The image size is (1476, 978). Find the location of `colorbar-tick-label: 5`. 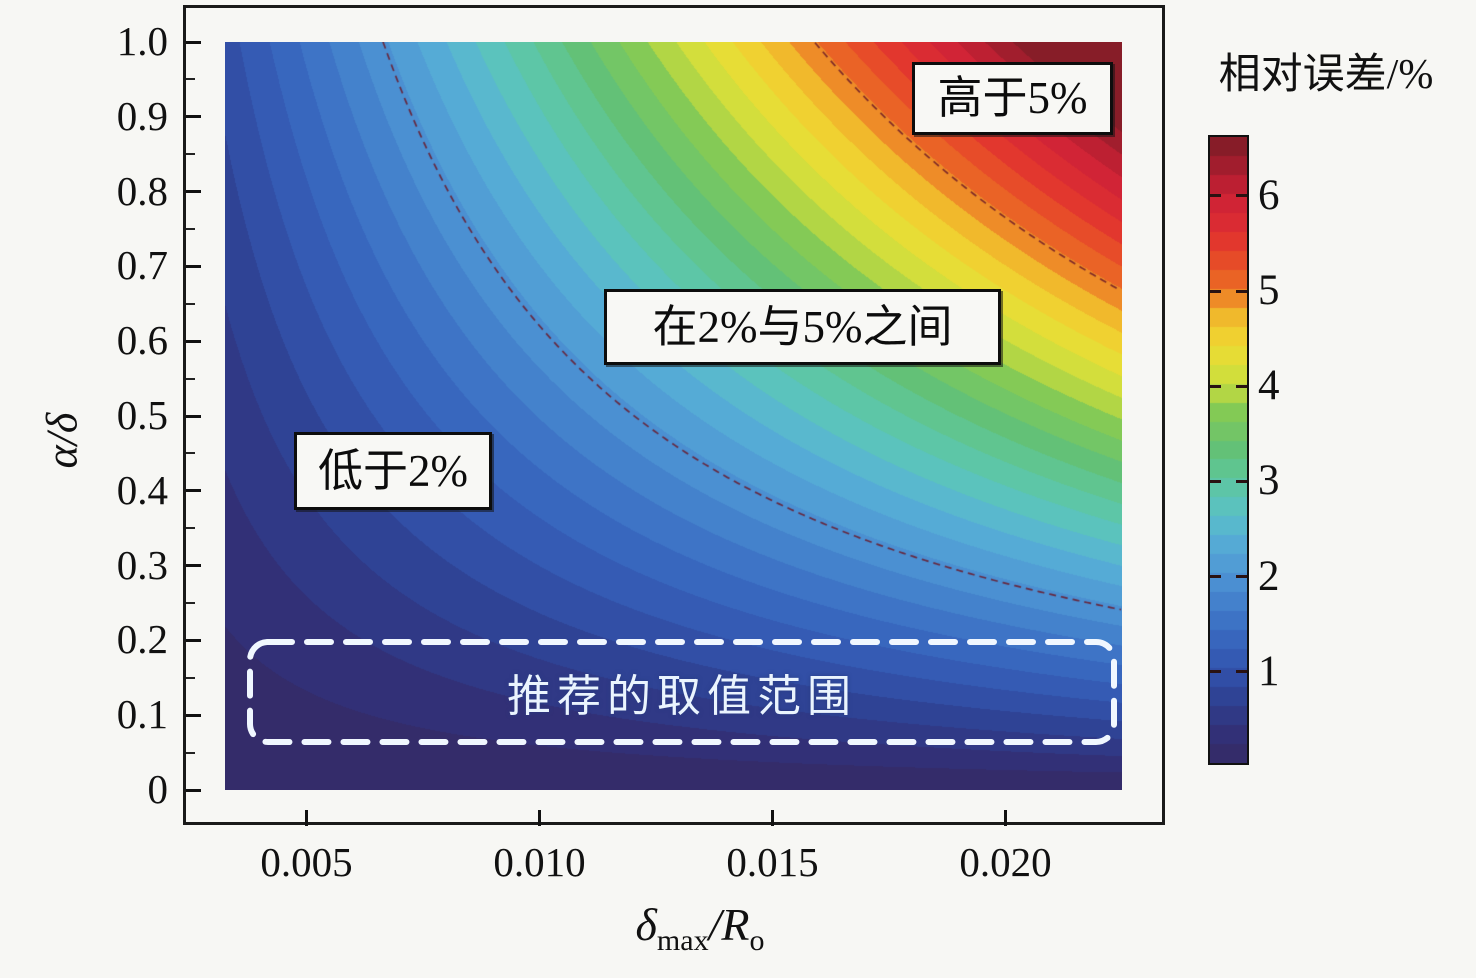

colorbar-tick-label: 5 is located at coordinates (1269, 291).